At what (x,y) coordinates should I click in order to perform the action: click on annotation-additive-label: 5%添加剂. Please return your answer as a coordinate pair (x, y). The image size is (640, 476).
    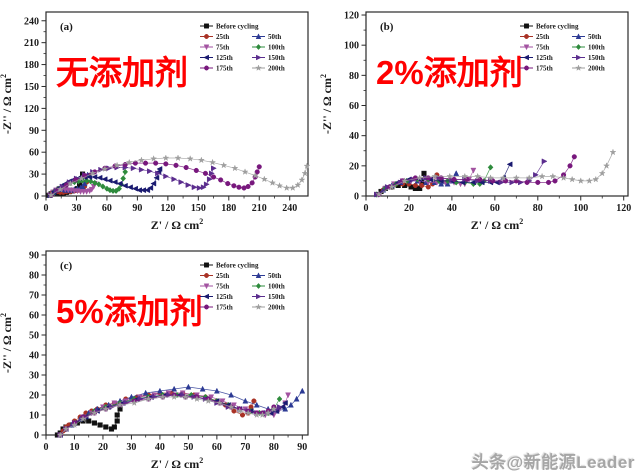
    Looking at the image, I should click on (129, 311).